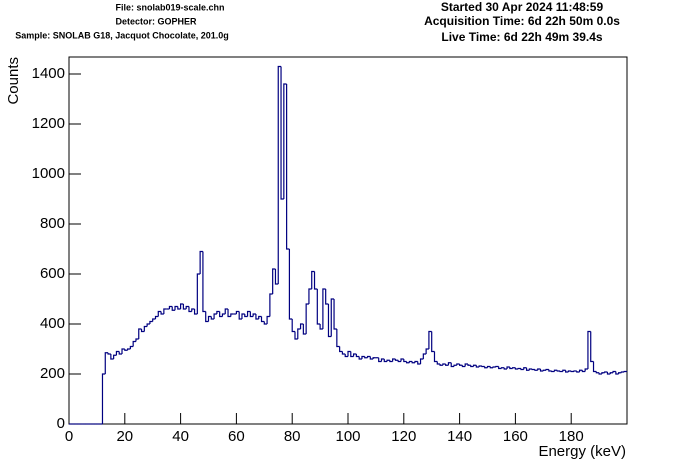  I want to click on x-tick-label: 160, so click(515, 436).